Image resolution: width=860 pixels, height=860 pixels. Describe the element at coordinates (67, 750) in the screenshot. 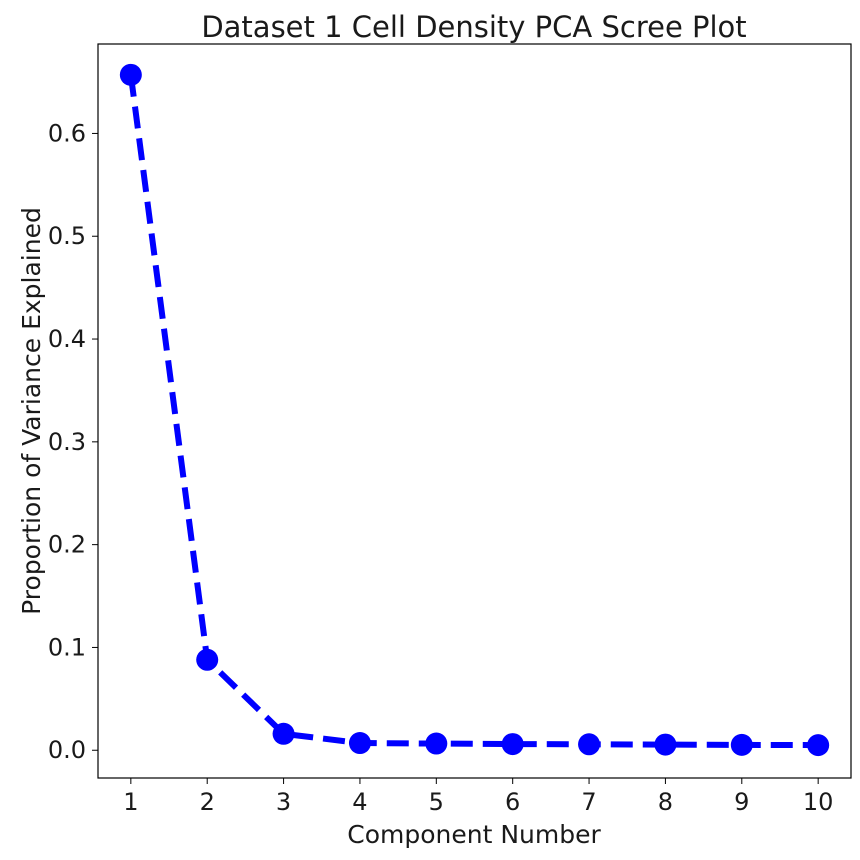

I see `y-tick-label: 0.0` at that location.